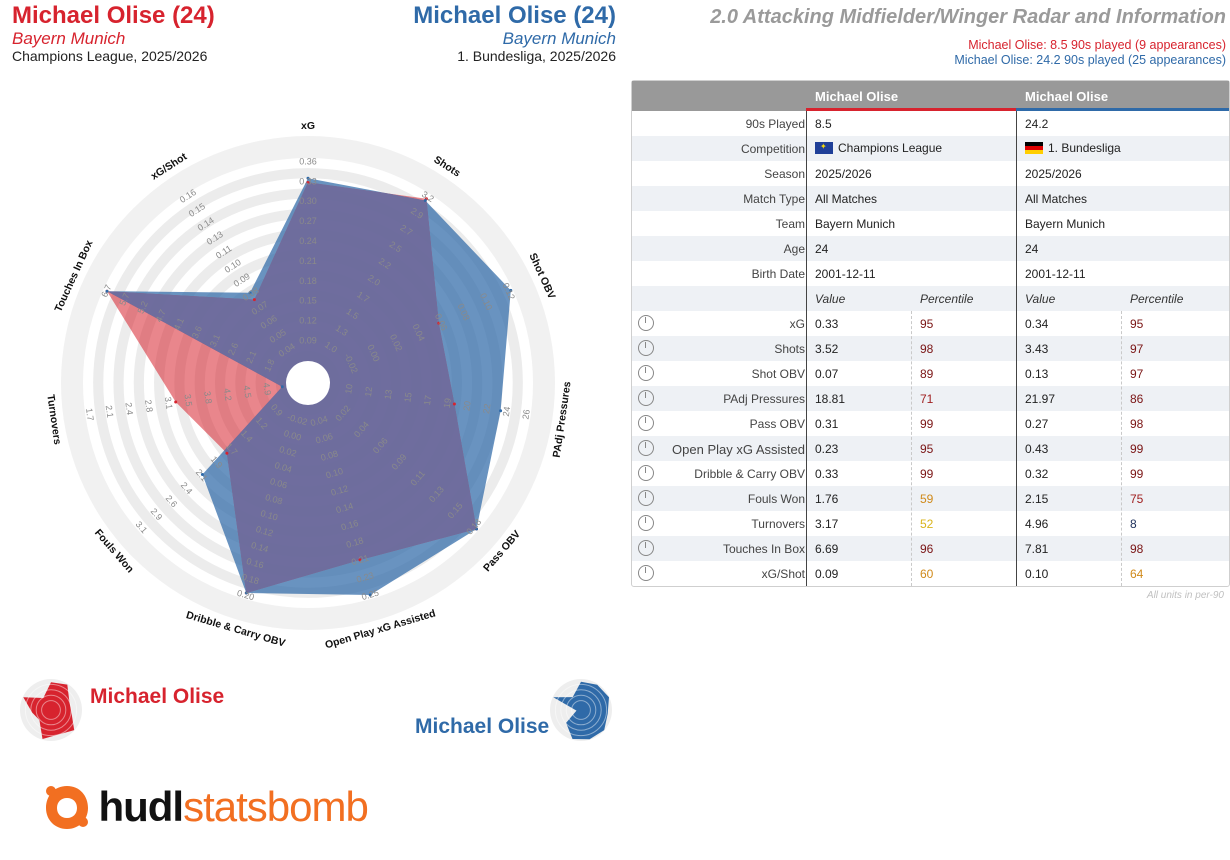  What do you see at coordinates (348, 388) in the screenshot?
I see `radar-tick-label: 10` at bounding box center [348, 388].